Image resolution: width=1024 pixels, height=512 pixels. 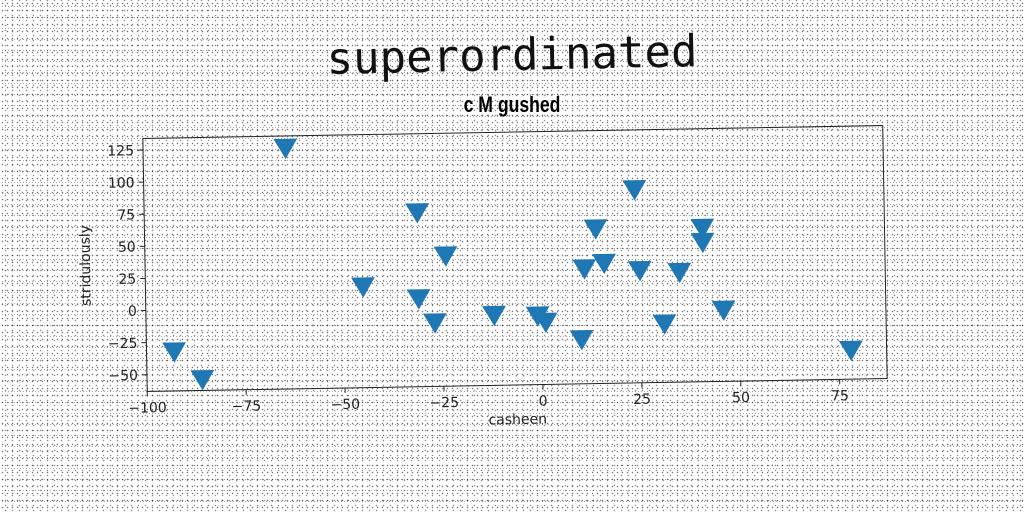 I want to click on x-tick-label: 50, so click(x=741, y=398).